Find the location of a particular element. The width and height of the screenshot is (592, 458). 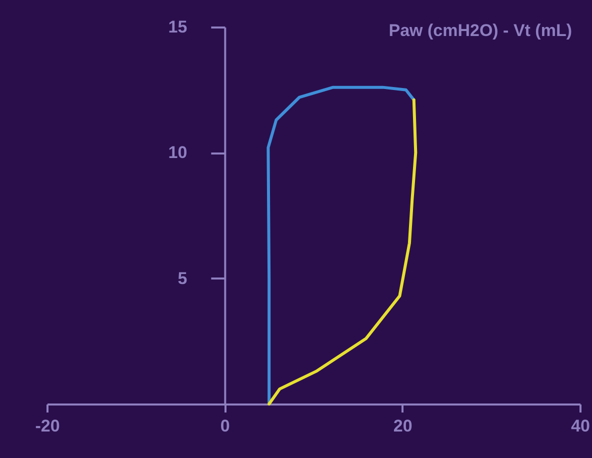

y-tick-label: 10 is located at coordinates (178, 152).